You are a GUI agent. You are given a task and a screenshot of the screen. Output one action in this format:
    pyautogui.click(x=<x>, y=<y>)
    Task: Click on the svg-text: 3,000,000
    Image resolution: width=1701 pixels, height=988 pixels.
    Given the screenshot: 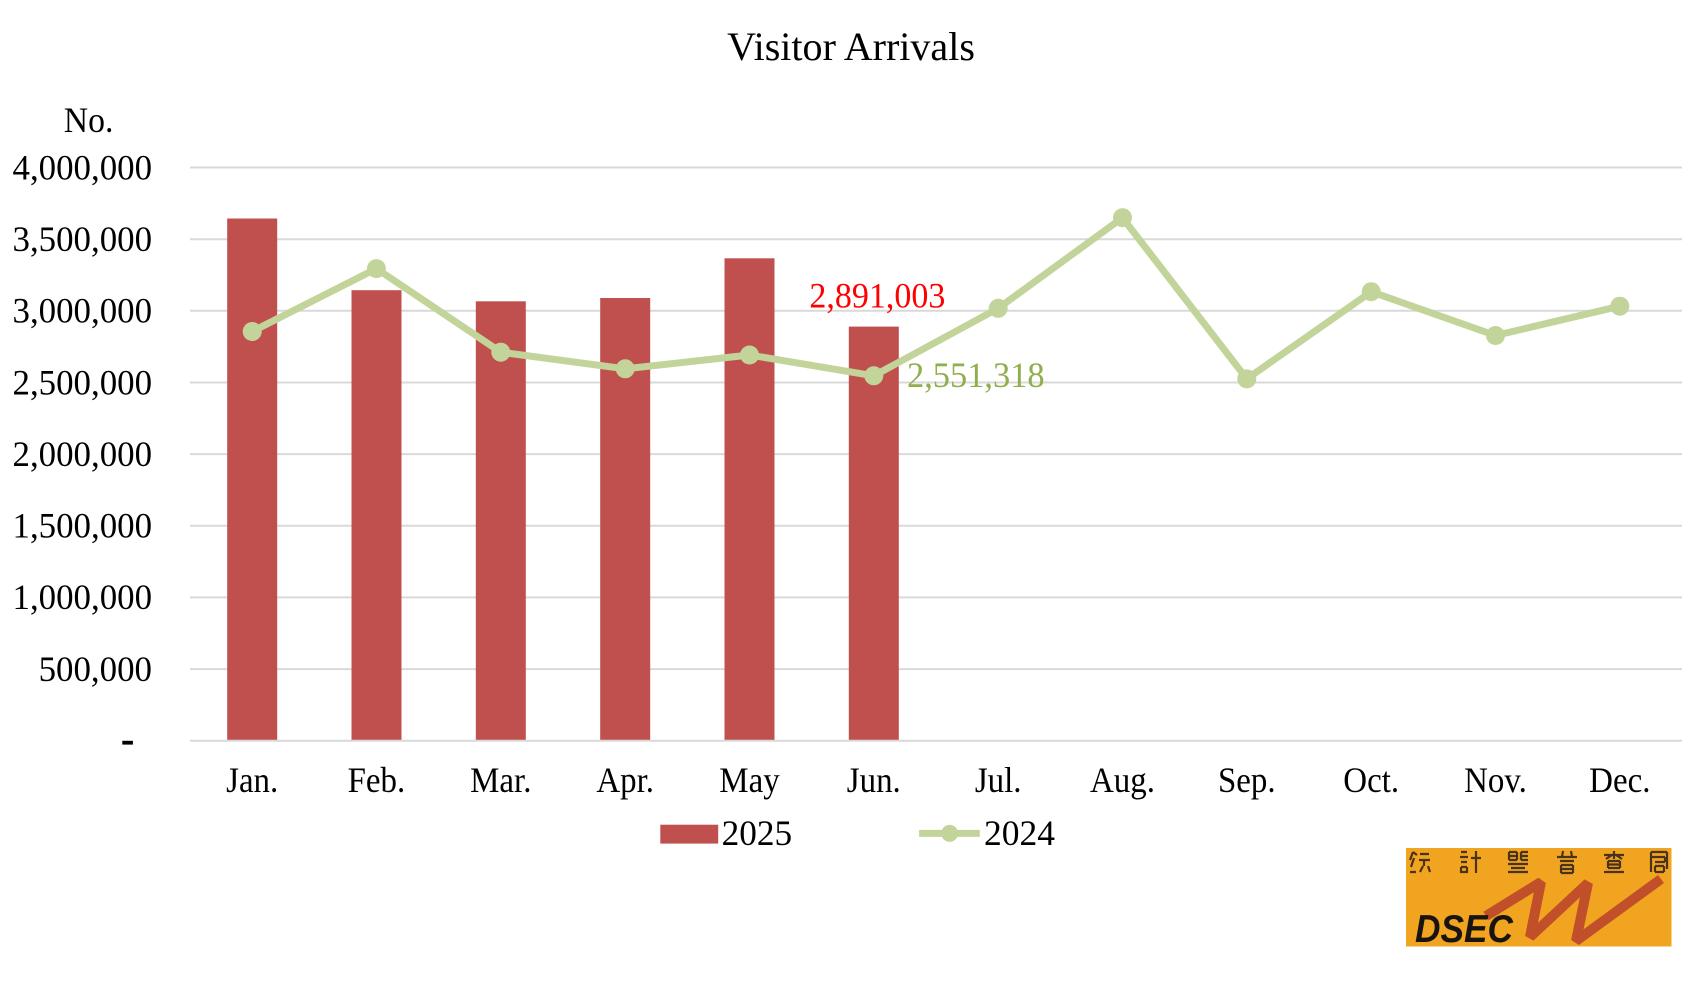 What is the action you would take?
    pyautogui.click(x=83, y=311)
    